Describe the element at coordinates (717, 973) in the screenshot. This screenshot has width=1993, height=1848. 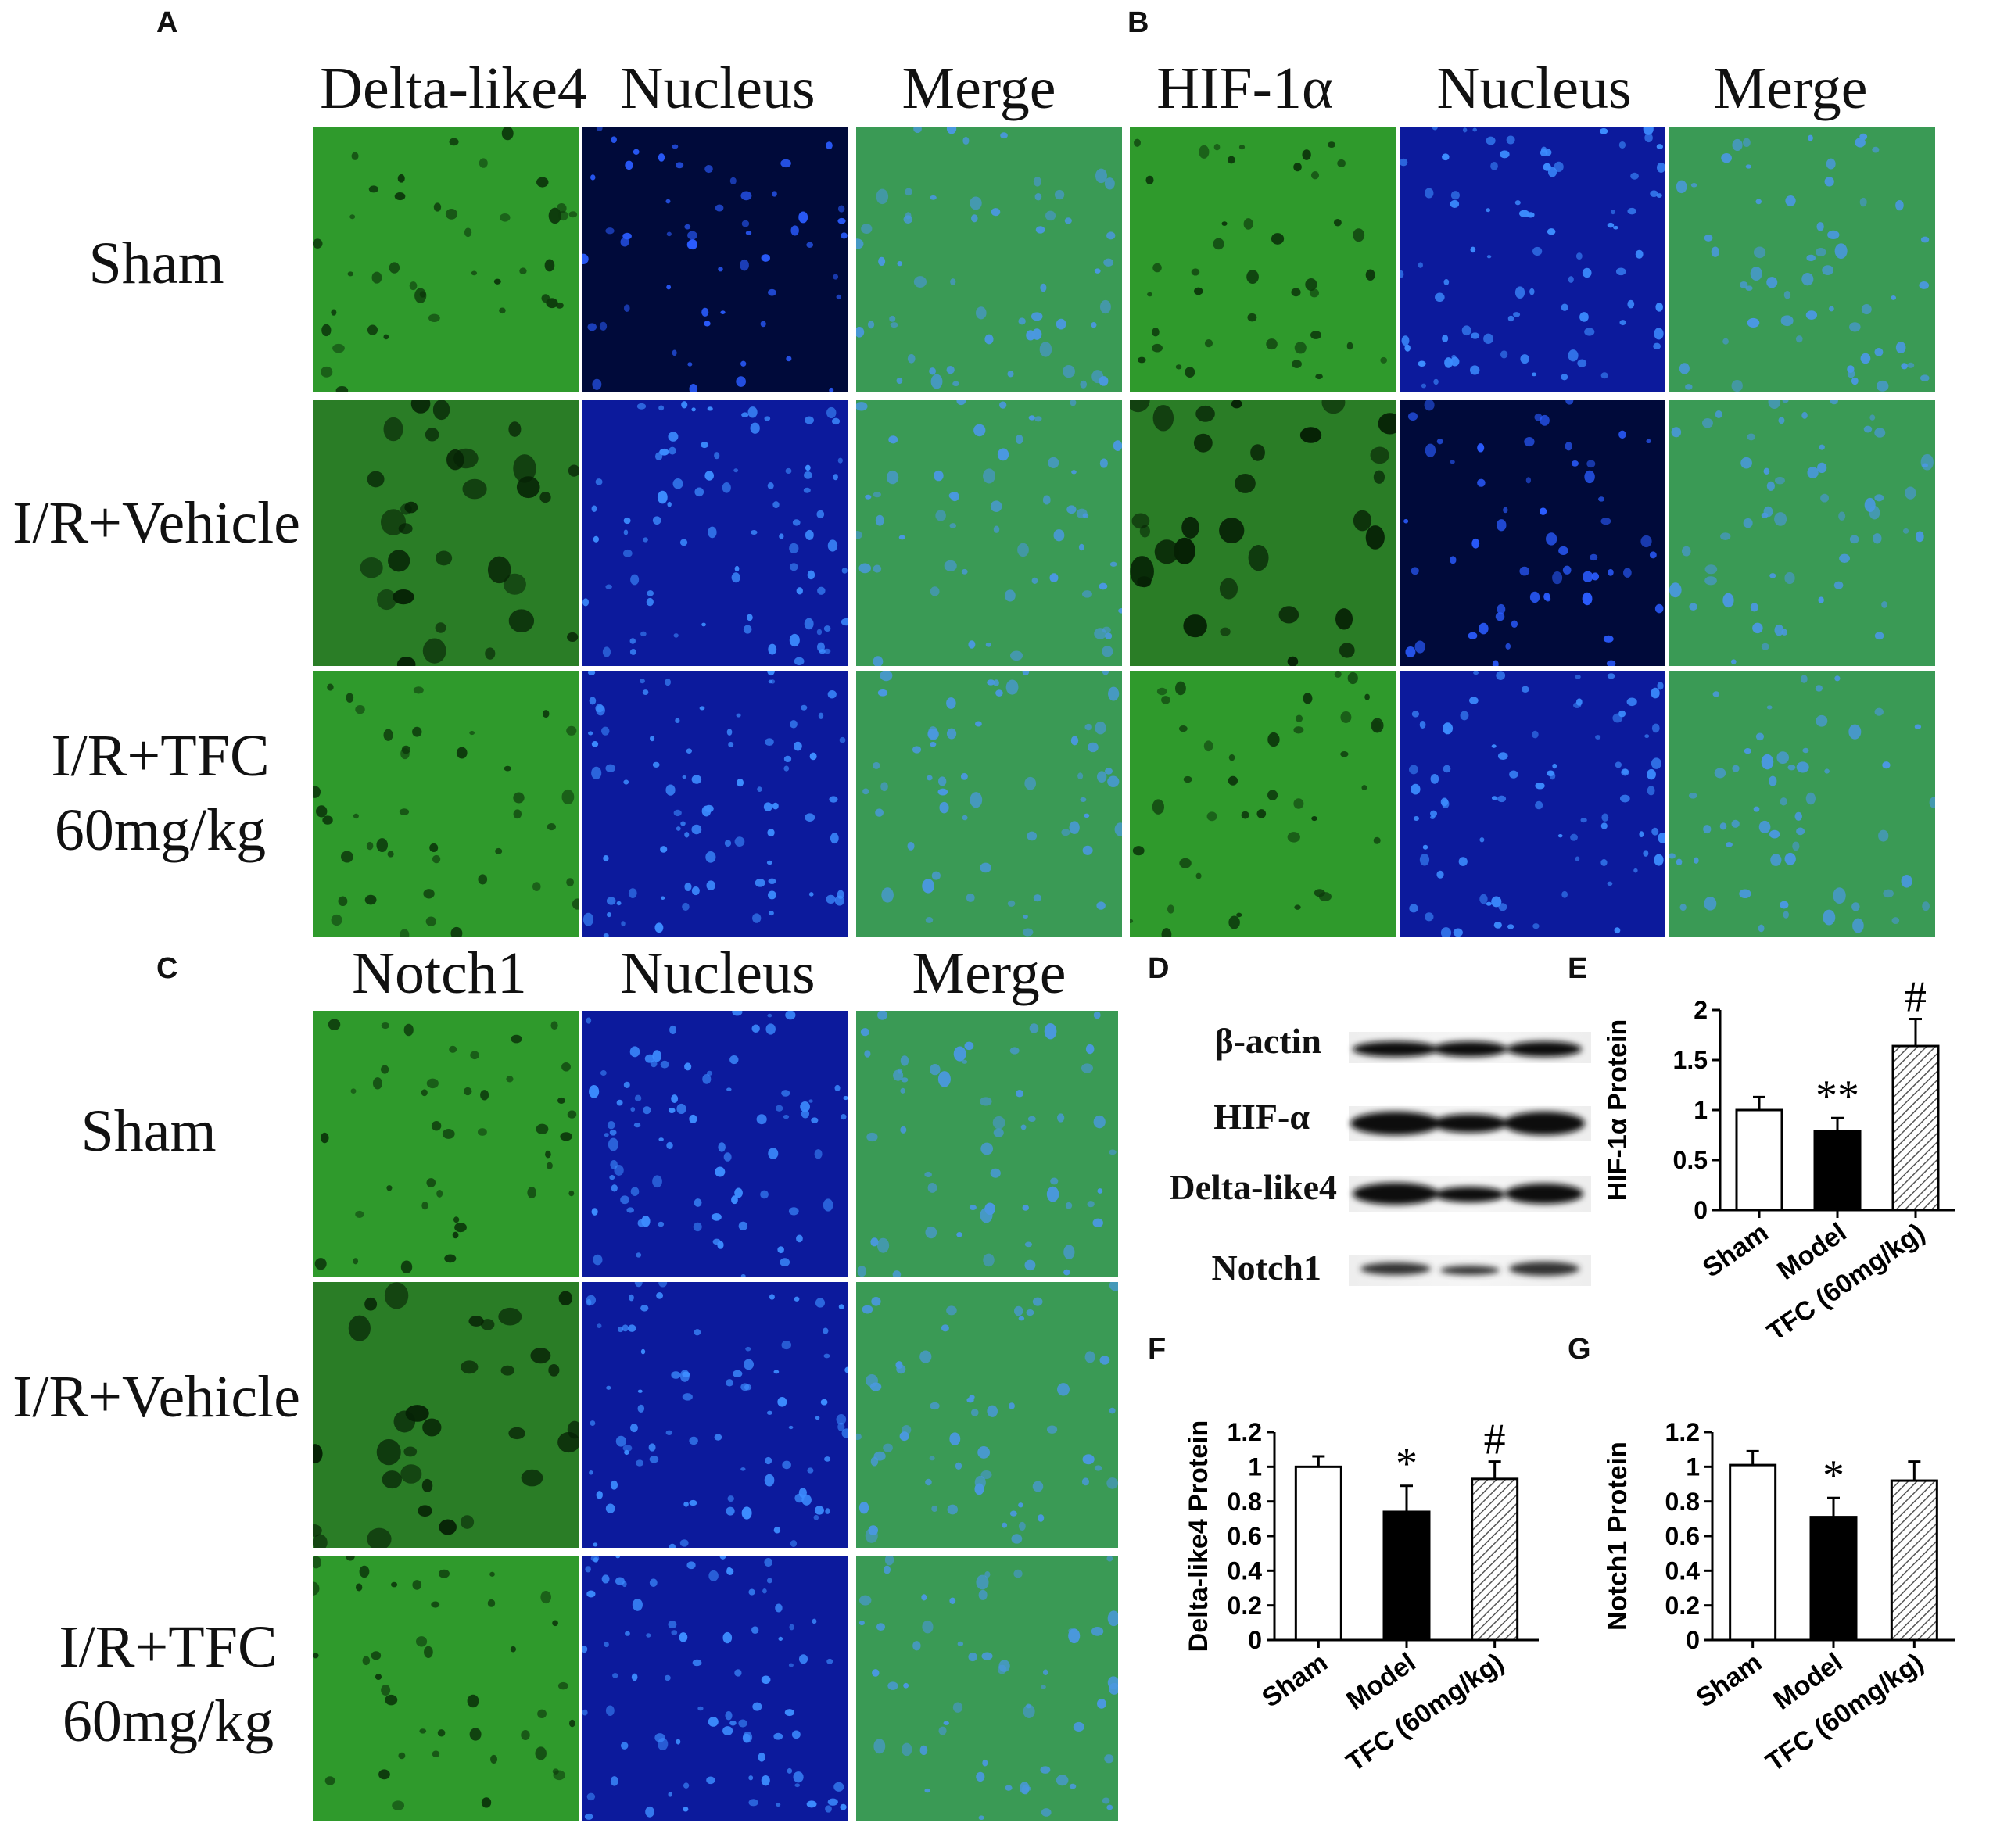
I see `panel-c-header-nucleus: Nucleus` at that location.